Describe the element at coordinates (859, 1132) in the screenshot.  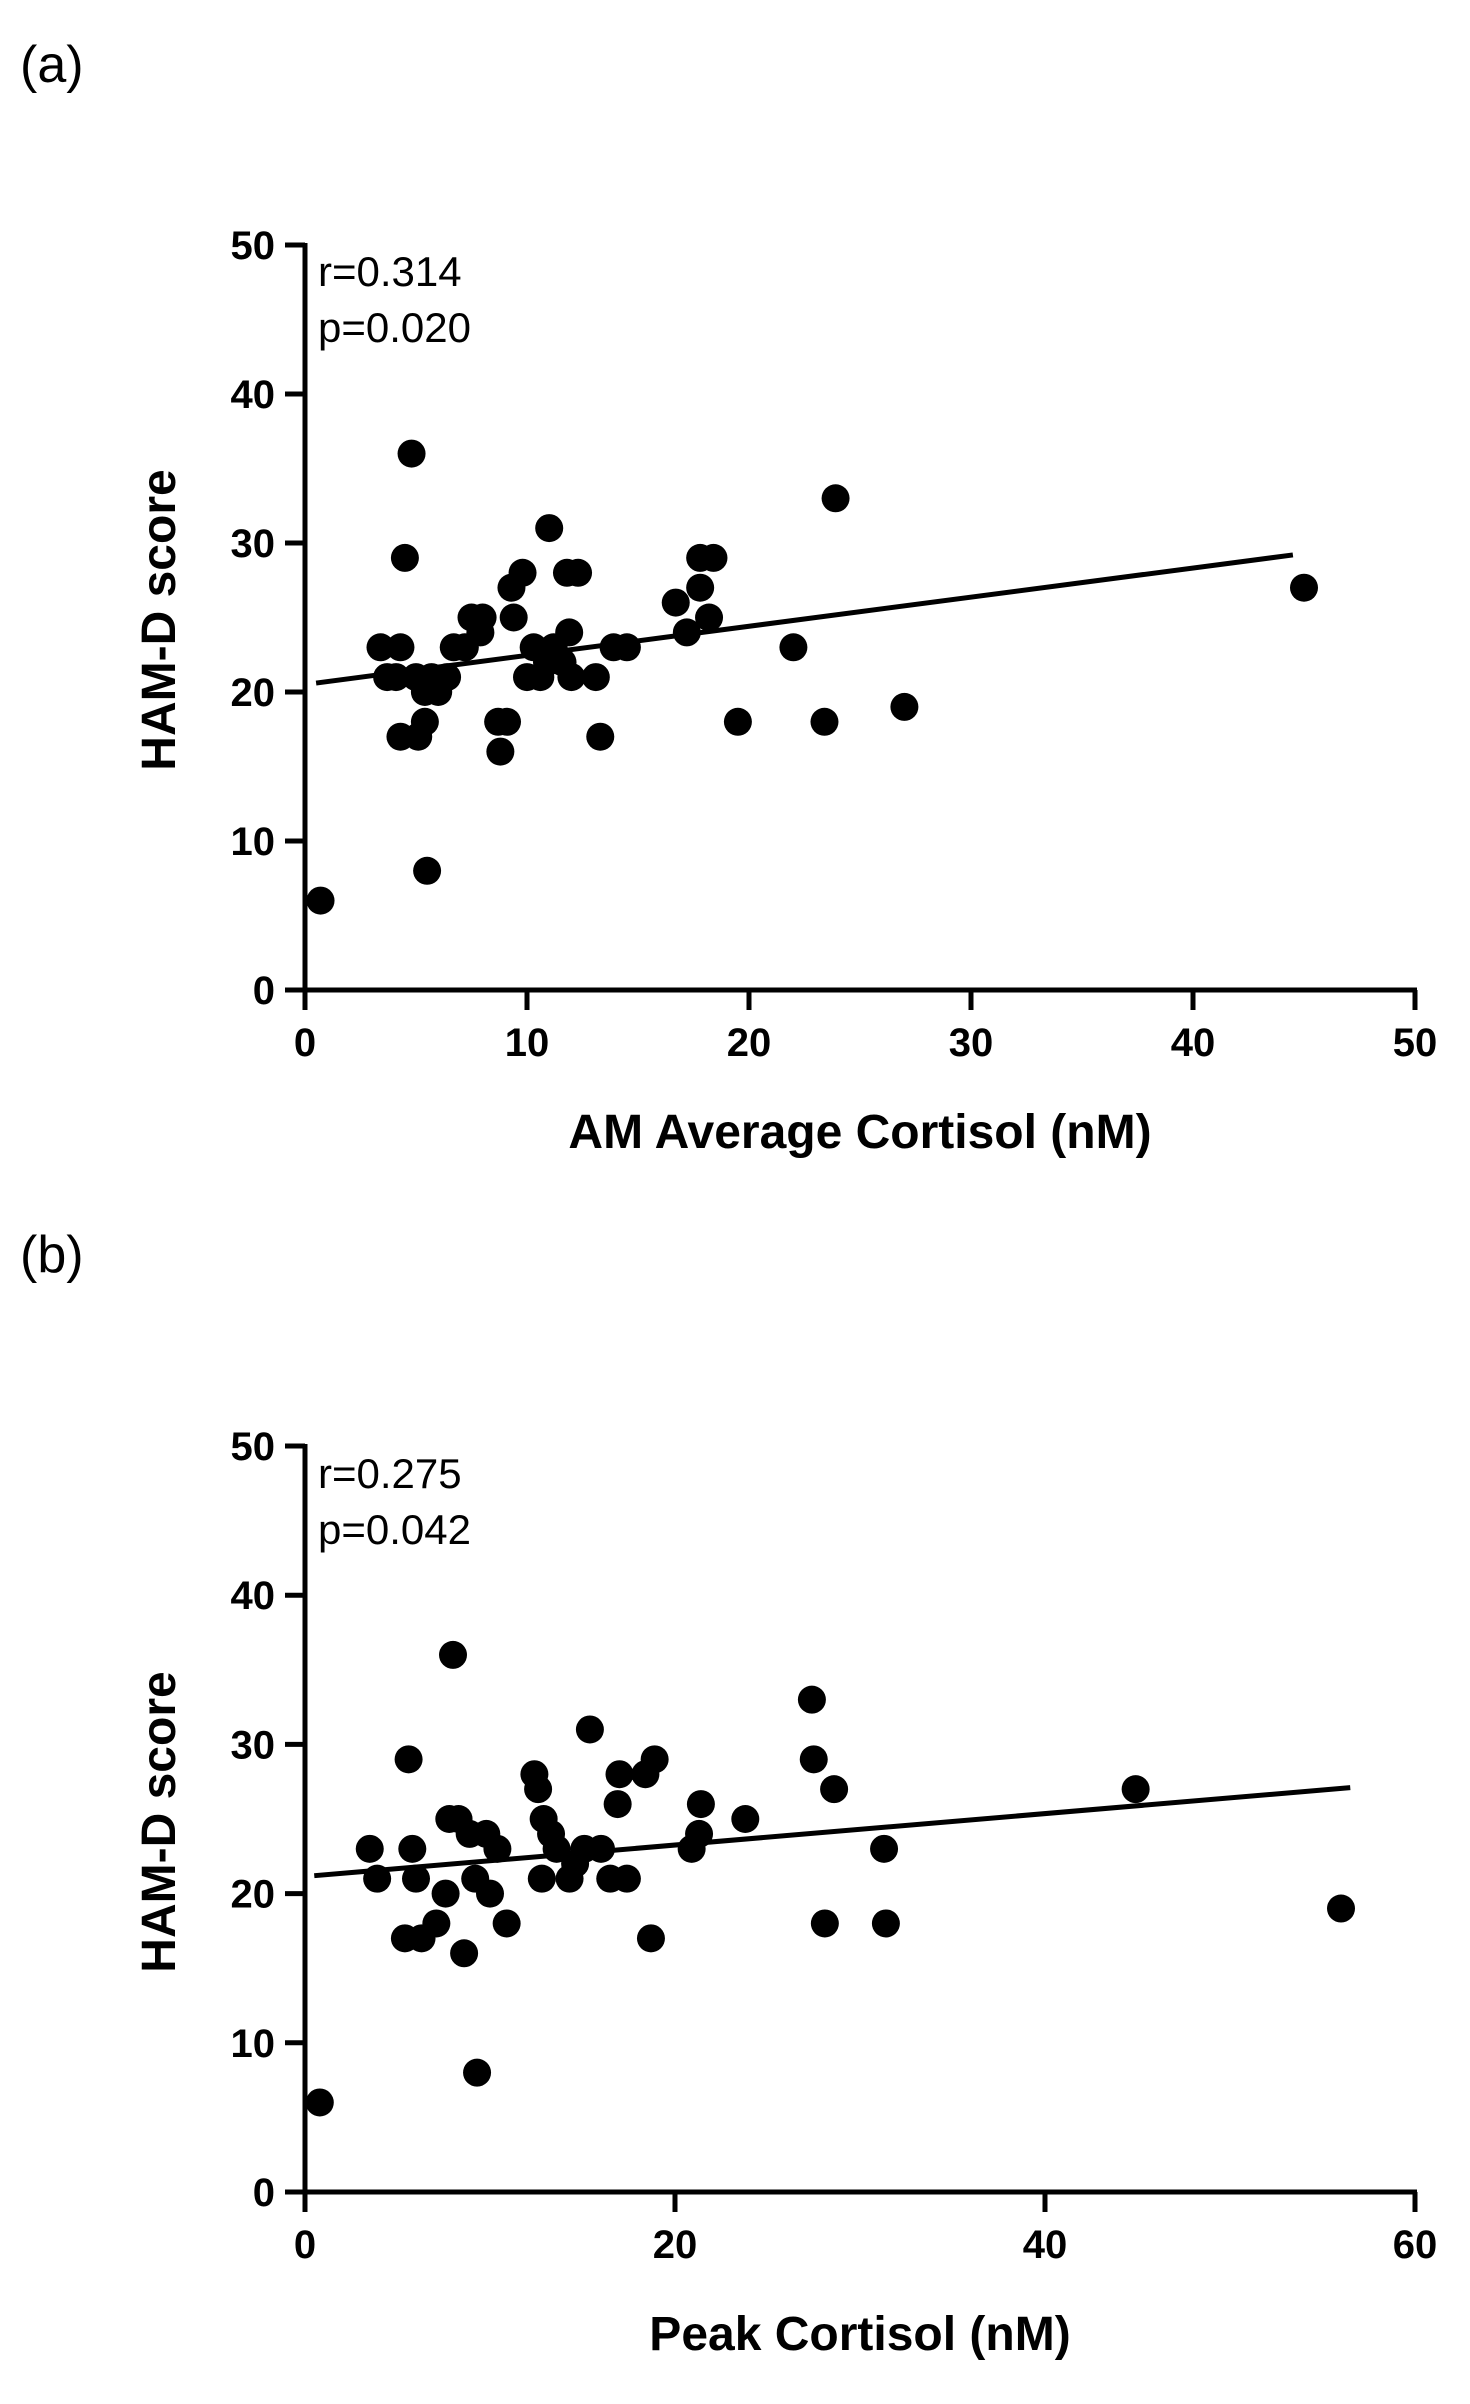
I see `panel-a-x-axis-title: AM Average Cortisol (nM)` at that location.